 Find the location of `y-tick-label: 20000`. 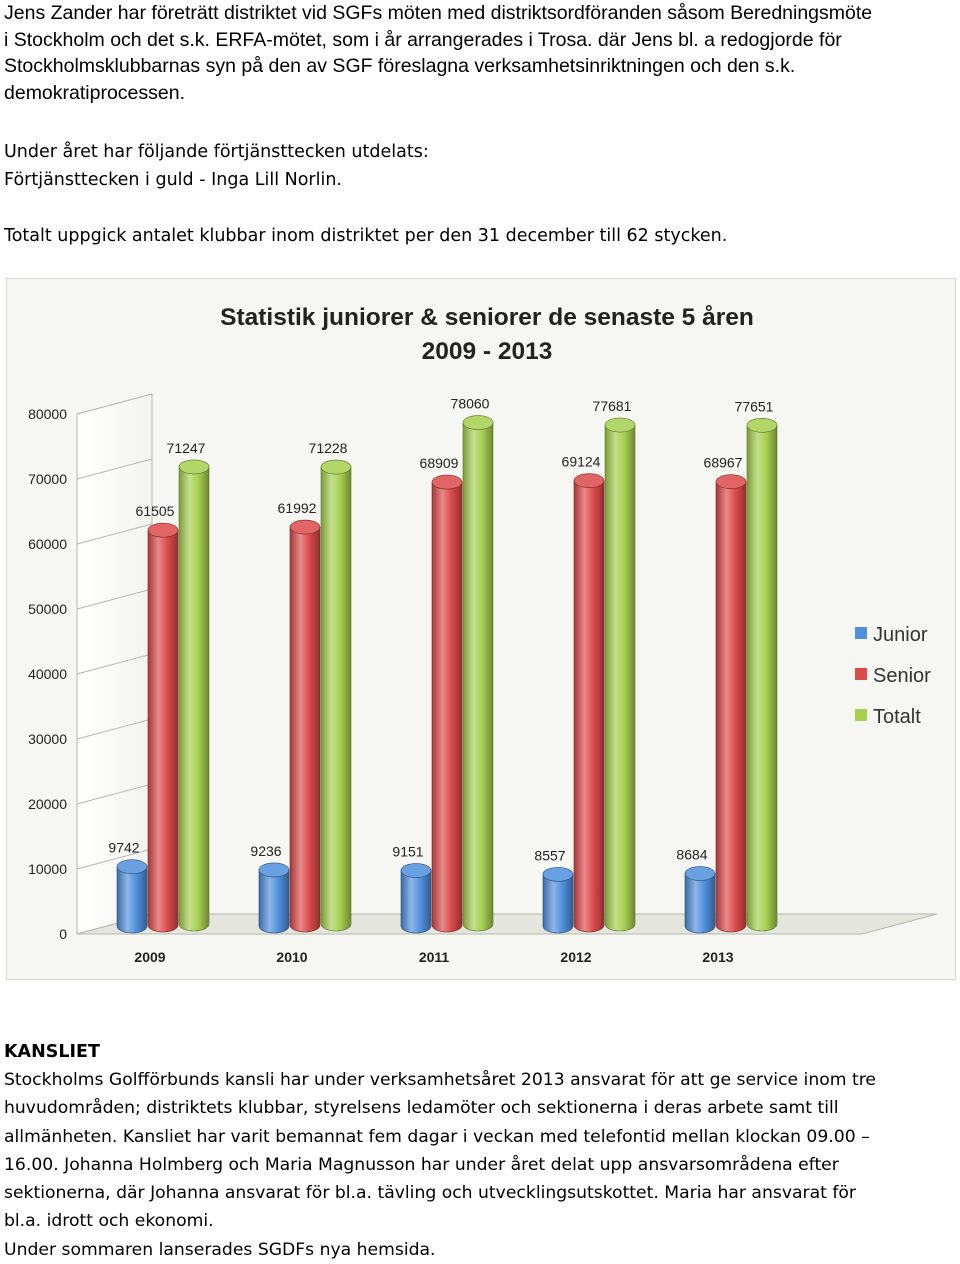

y-tick-label: 20000 is located at coordinates (47, 804).